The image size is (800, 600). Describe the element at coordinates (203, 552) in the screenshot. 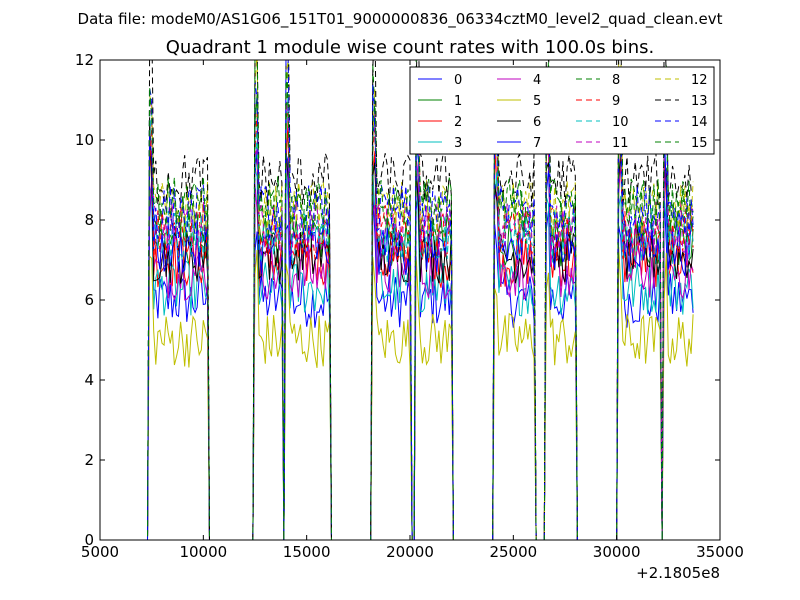

I see `x-tick-label: 10000` at that location.